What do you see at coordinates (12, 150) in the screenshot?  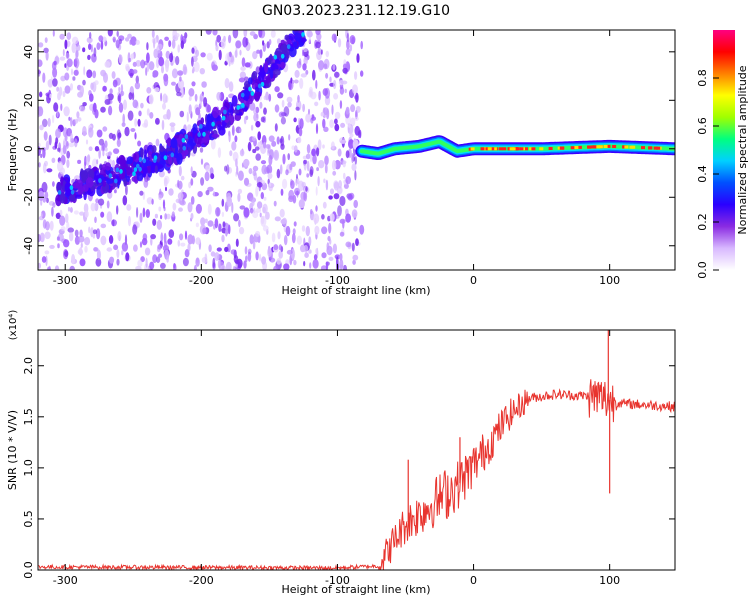 I see `spectrogram-y-axis-label: Frequency (Hz)` at bounding box center [12, 150].